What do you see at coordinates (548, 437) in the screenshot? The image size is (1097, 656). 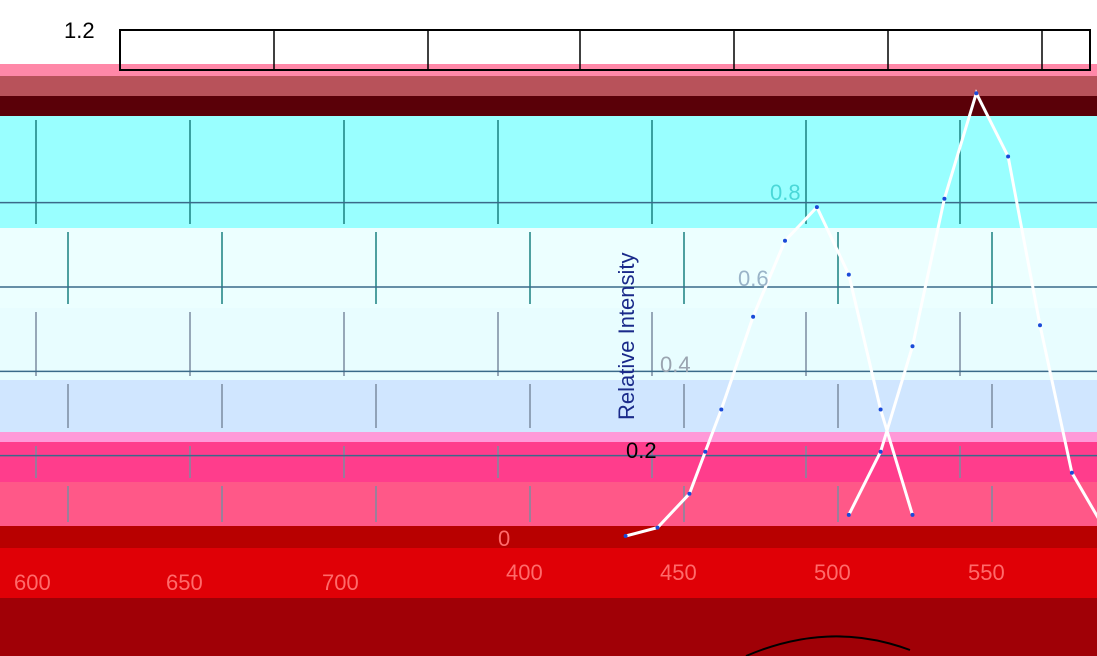 I see `band-light-pink` at bounding box center [548, 437].